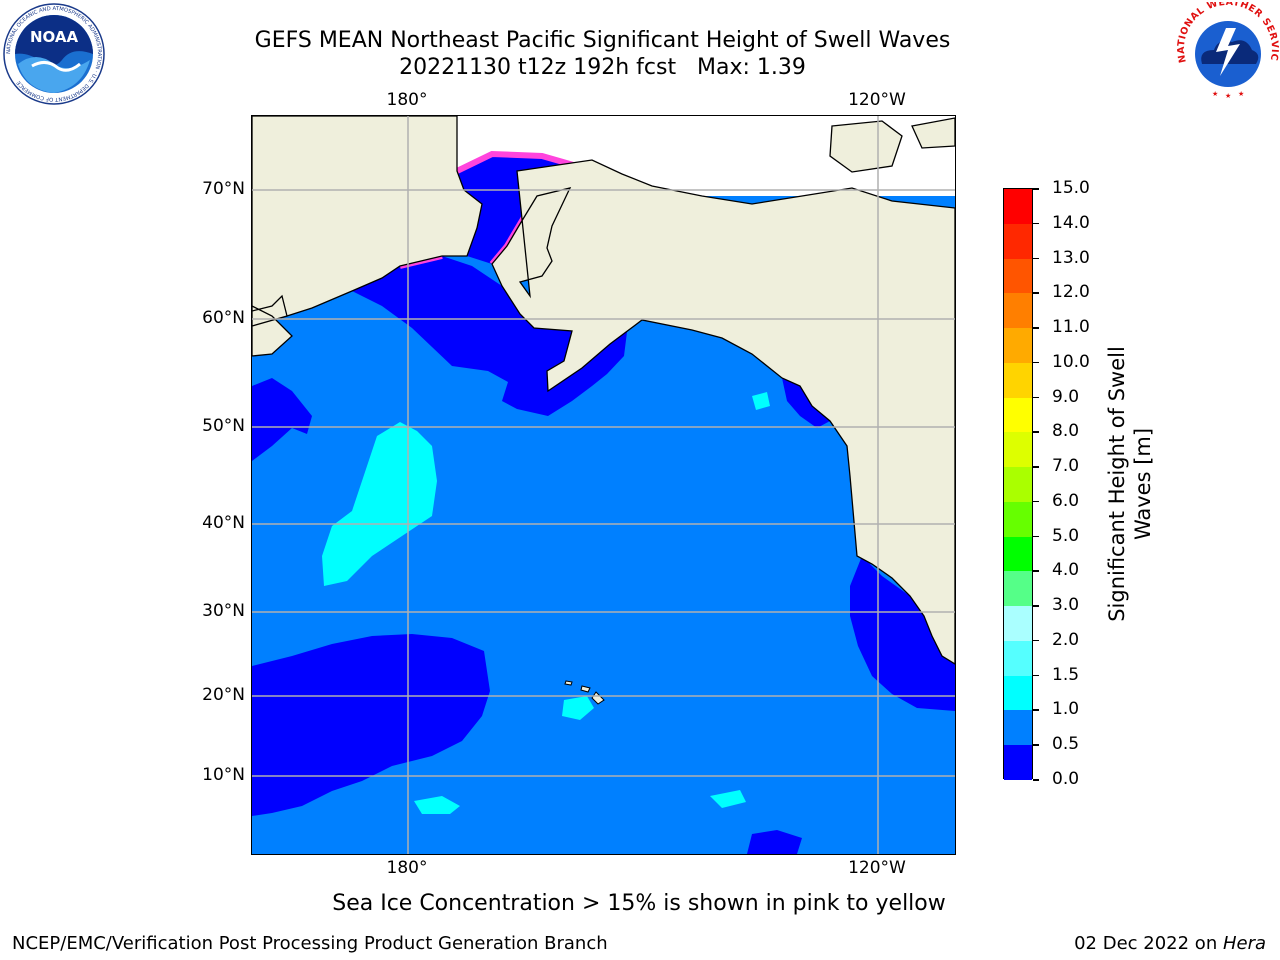 The height and width of the screenshot is (960, 1280). What do you see at coordinates (282, 419) in the screenshot?
I see `low-swell-region-west` at bounding box center [282, 419].